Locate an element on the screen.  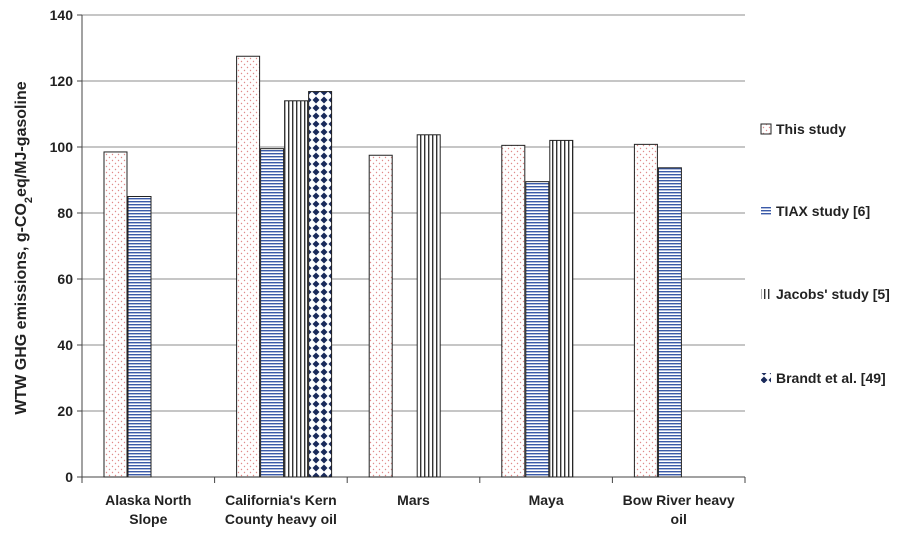
y-tick-label: 120 is located at coordinates (62, 81).